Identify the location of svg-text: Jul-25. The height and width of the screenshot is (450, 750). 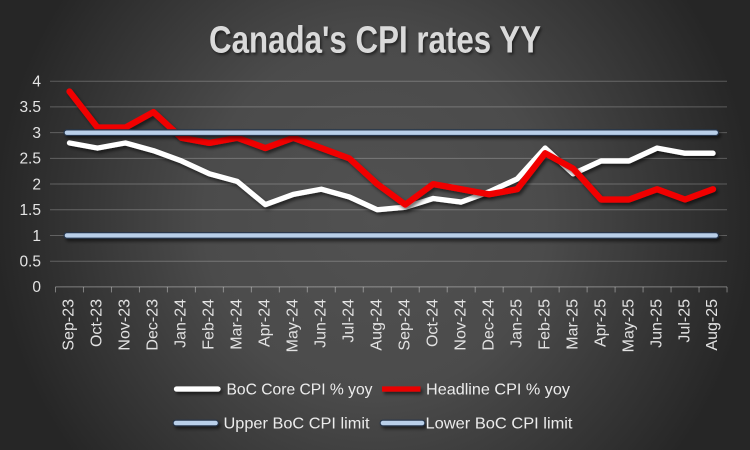
(684, 321).